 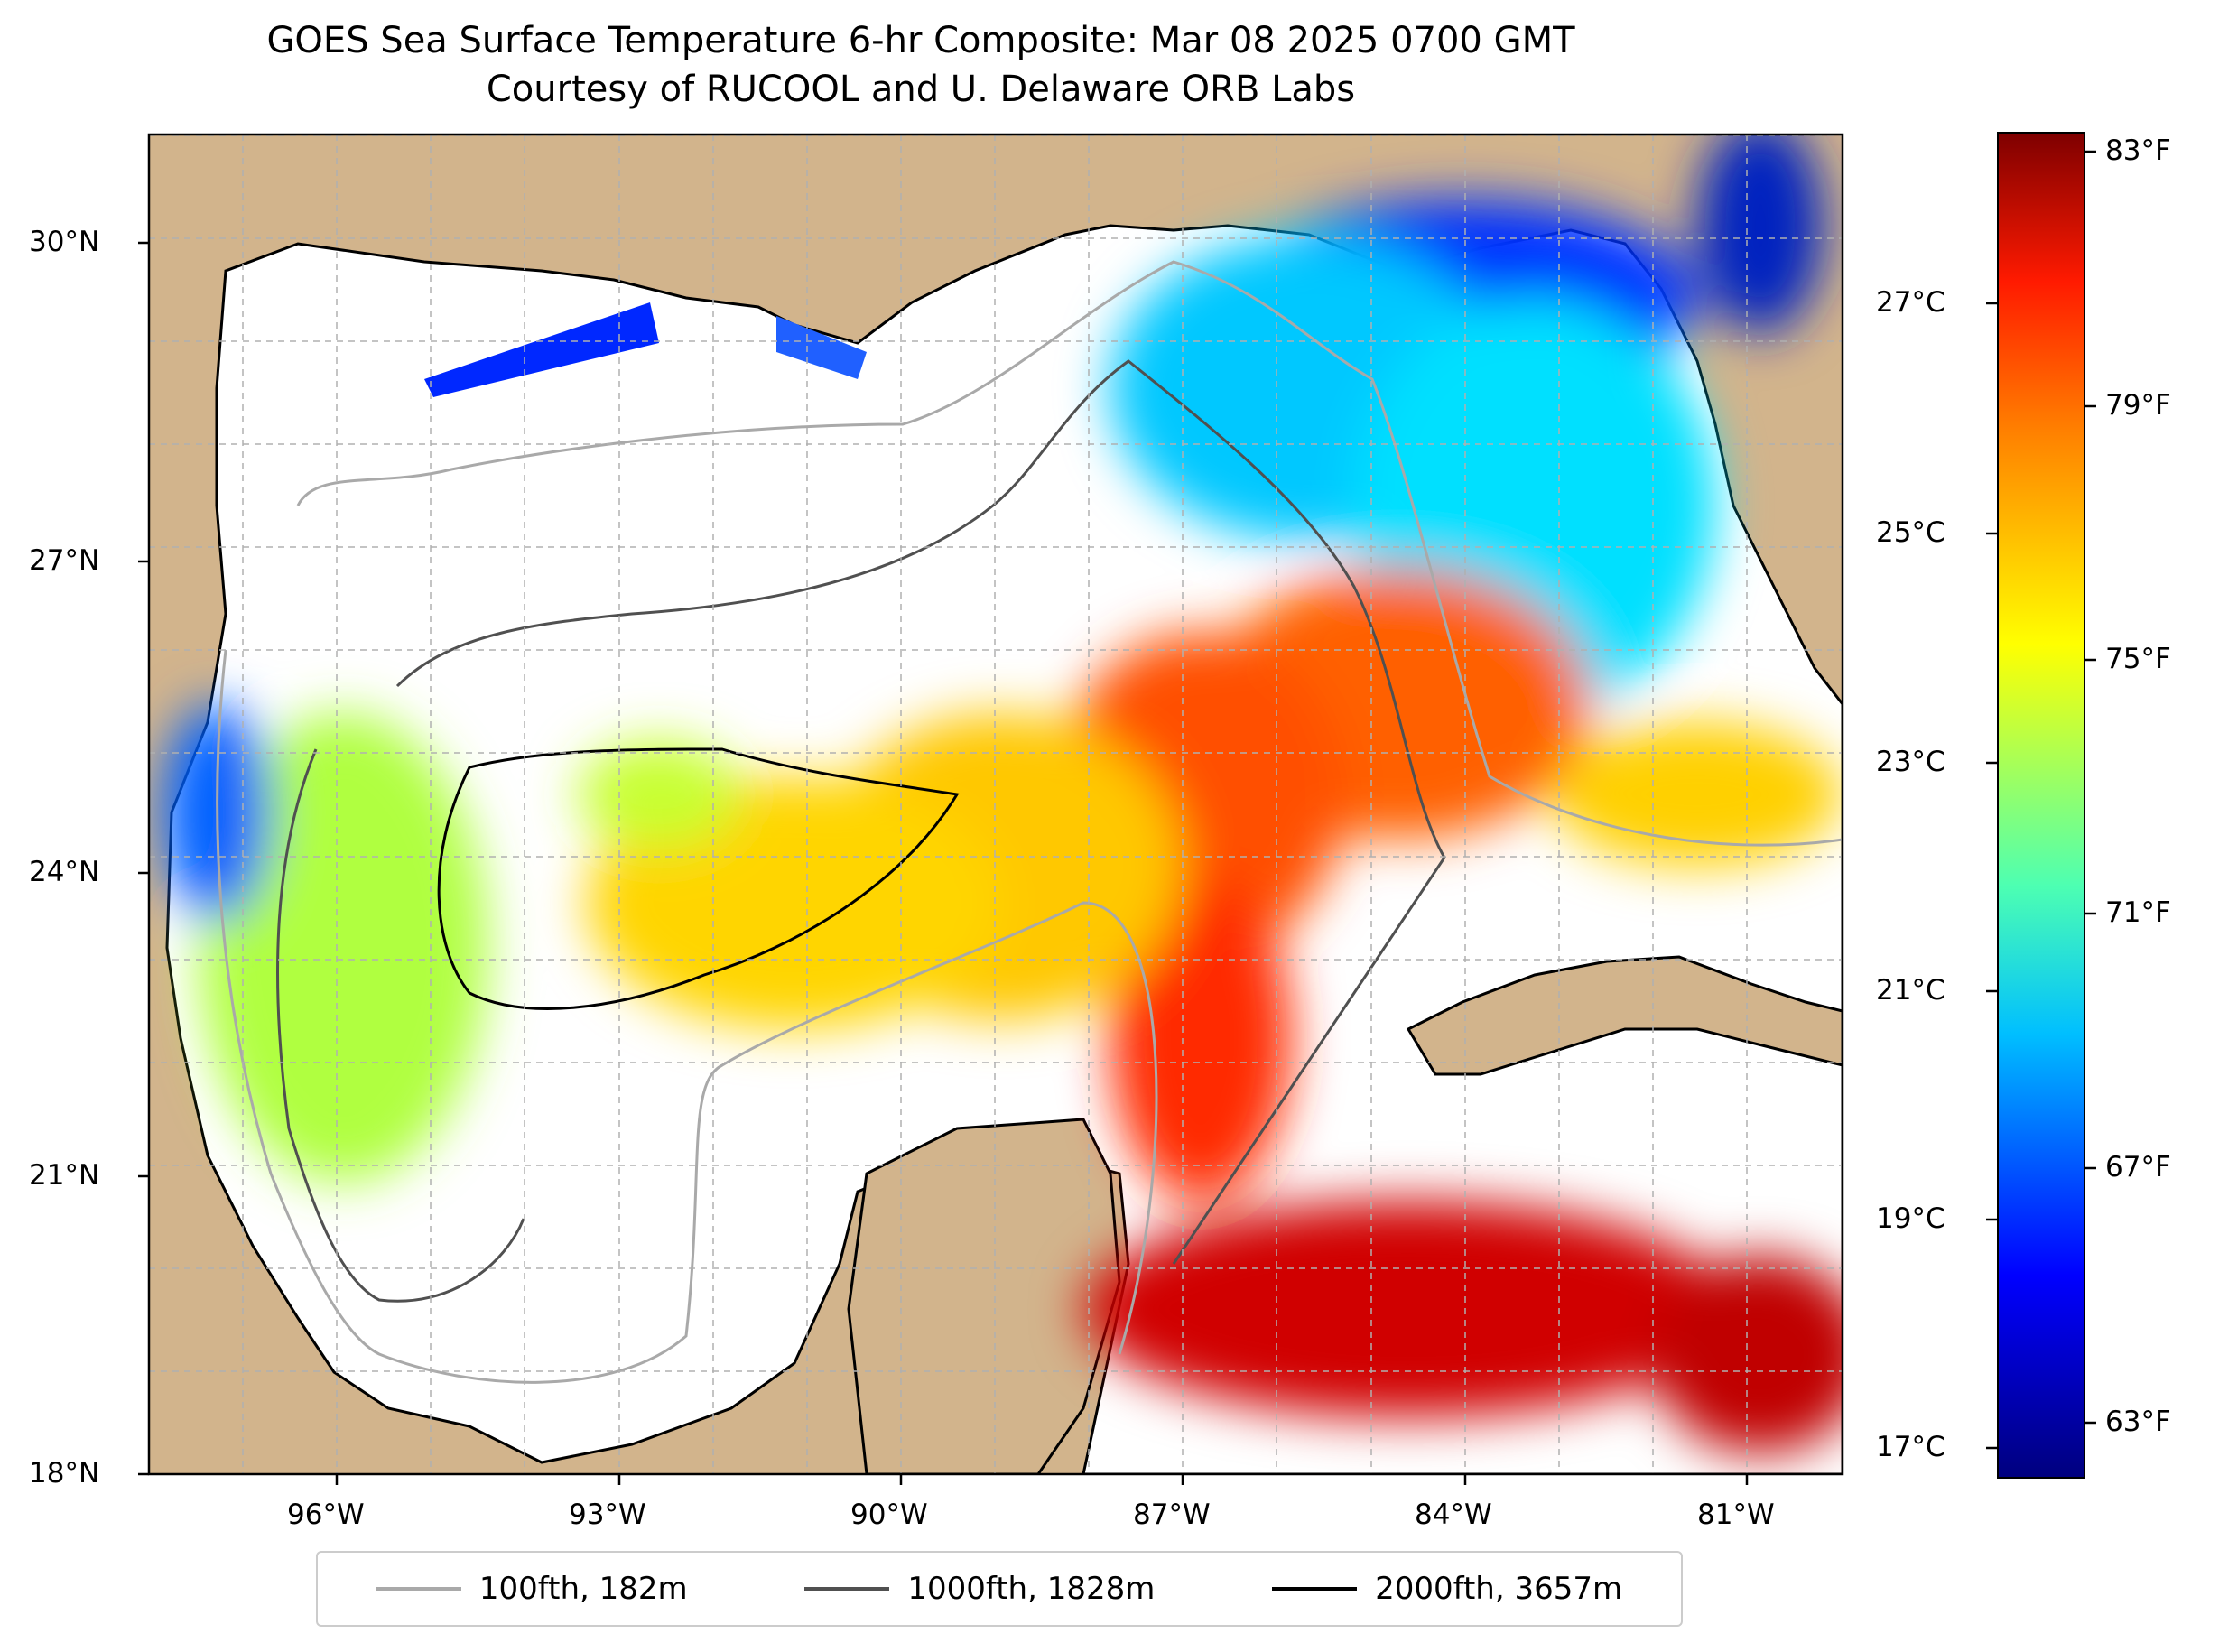 I want to click on colorbar-celsius-label: 17°C, so click(x=1910, y=1447).